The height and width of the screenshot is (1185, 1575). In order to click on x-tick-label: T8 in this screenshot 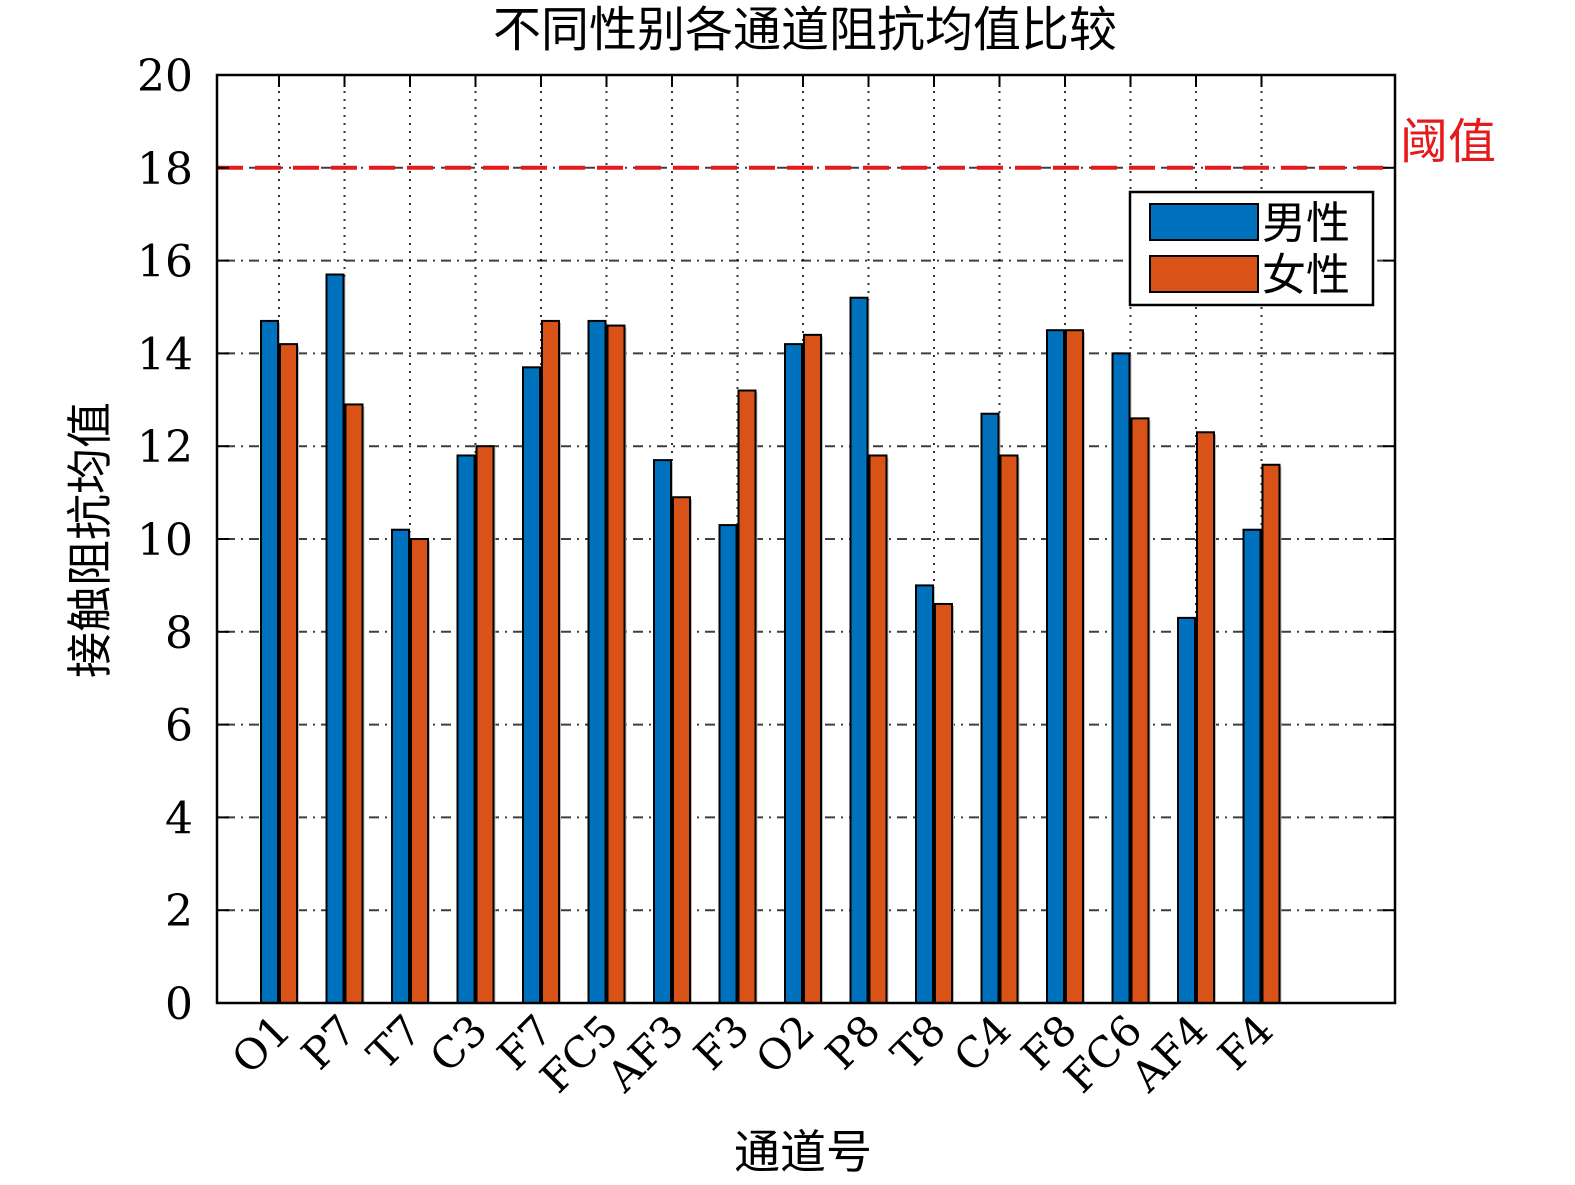, I will do `click(918, 1041)`.